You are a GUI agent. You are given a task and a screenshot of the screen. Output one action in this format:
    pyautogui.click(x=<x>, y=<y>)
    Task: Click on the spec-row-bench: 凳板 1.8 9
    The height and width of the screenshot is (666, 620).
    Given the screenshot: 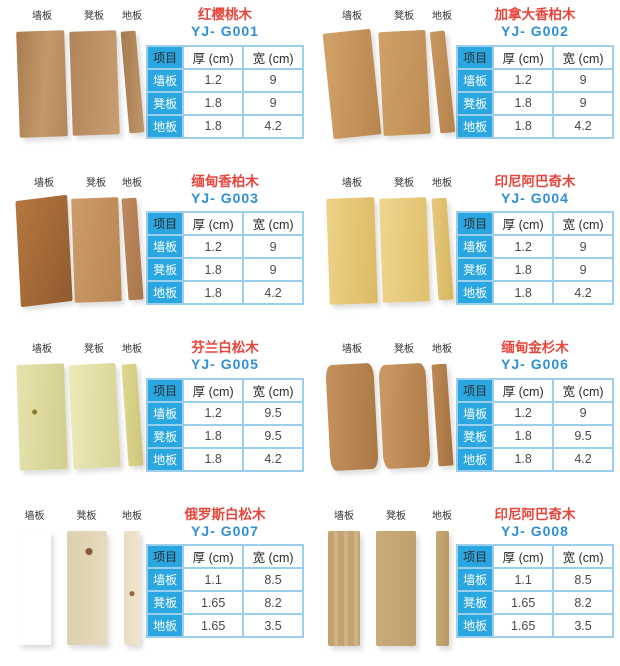 What is the action you would take?
    pyautogui.click(x=534, y=103)
    